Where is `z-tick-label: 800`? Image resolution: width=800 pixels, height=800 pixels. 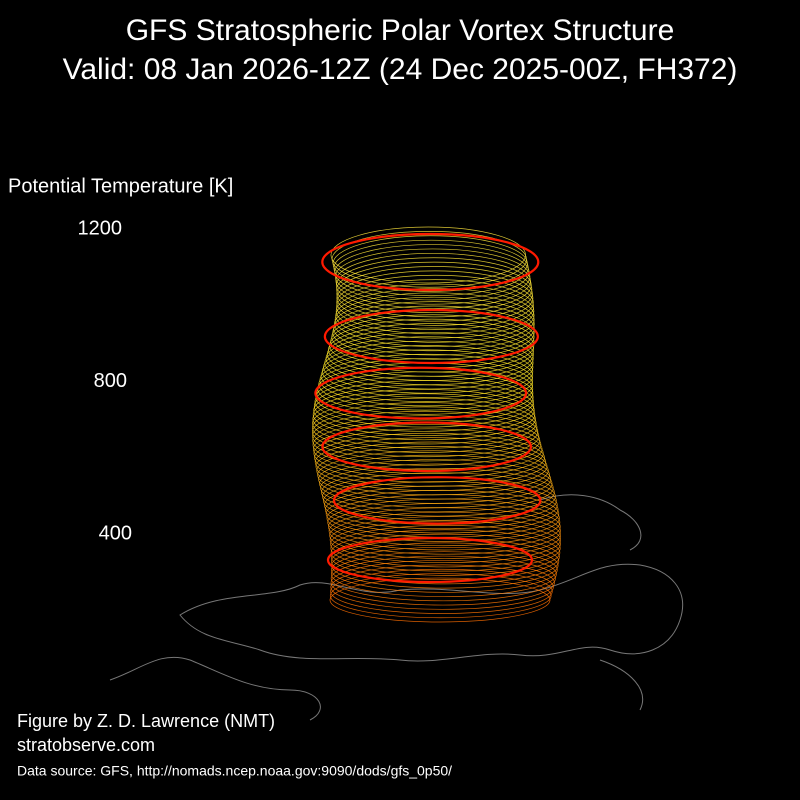 z-tick-label: 800 is located at coordinates (110, 381).